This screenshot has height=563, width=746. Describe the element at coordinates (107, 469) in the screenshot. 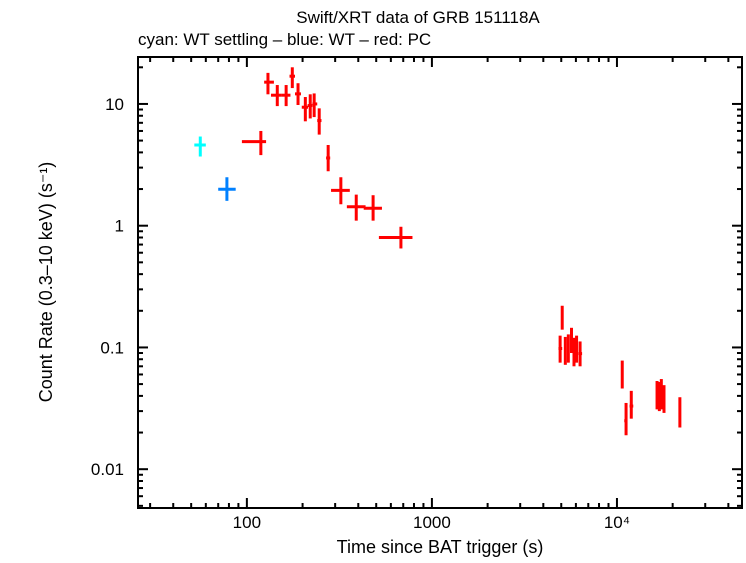

I see `y-tick-label: 0.01` at that location.